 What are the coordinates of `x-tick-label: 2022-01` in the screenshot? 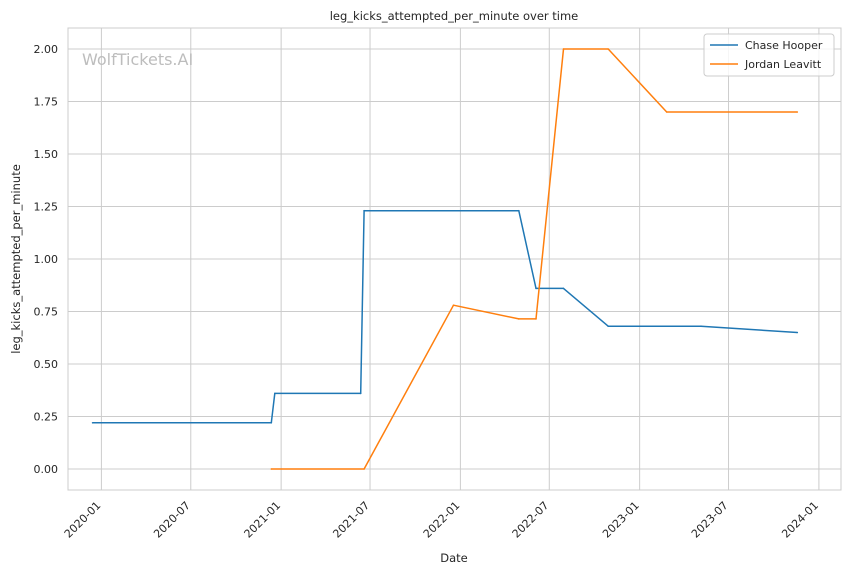 It's located at (442, 520).